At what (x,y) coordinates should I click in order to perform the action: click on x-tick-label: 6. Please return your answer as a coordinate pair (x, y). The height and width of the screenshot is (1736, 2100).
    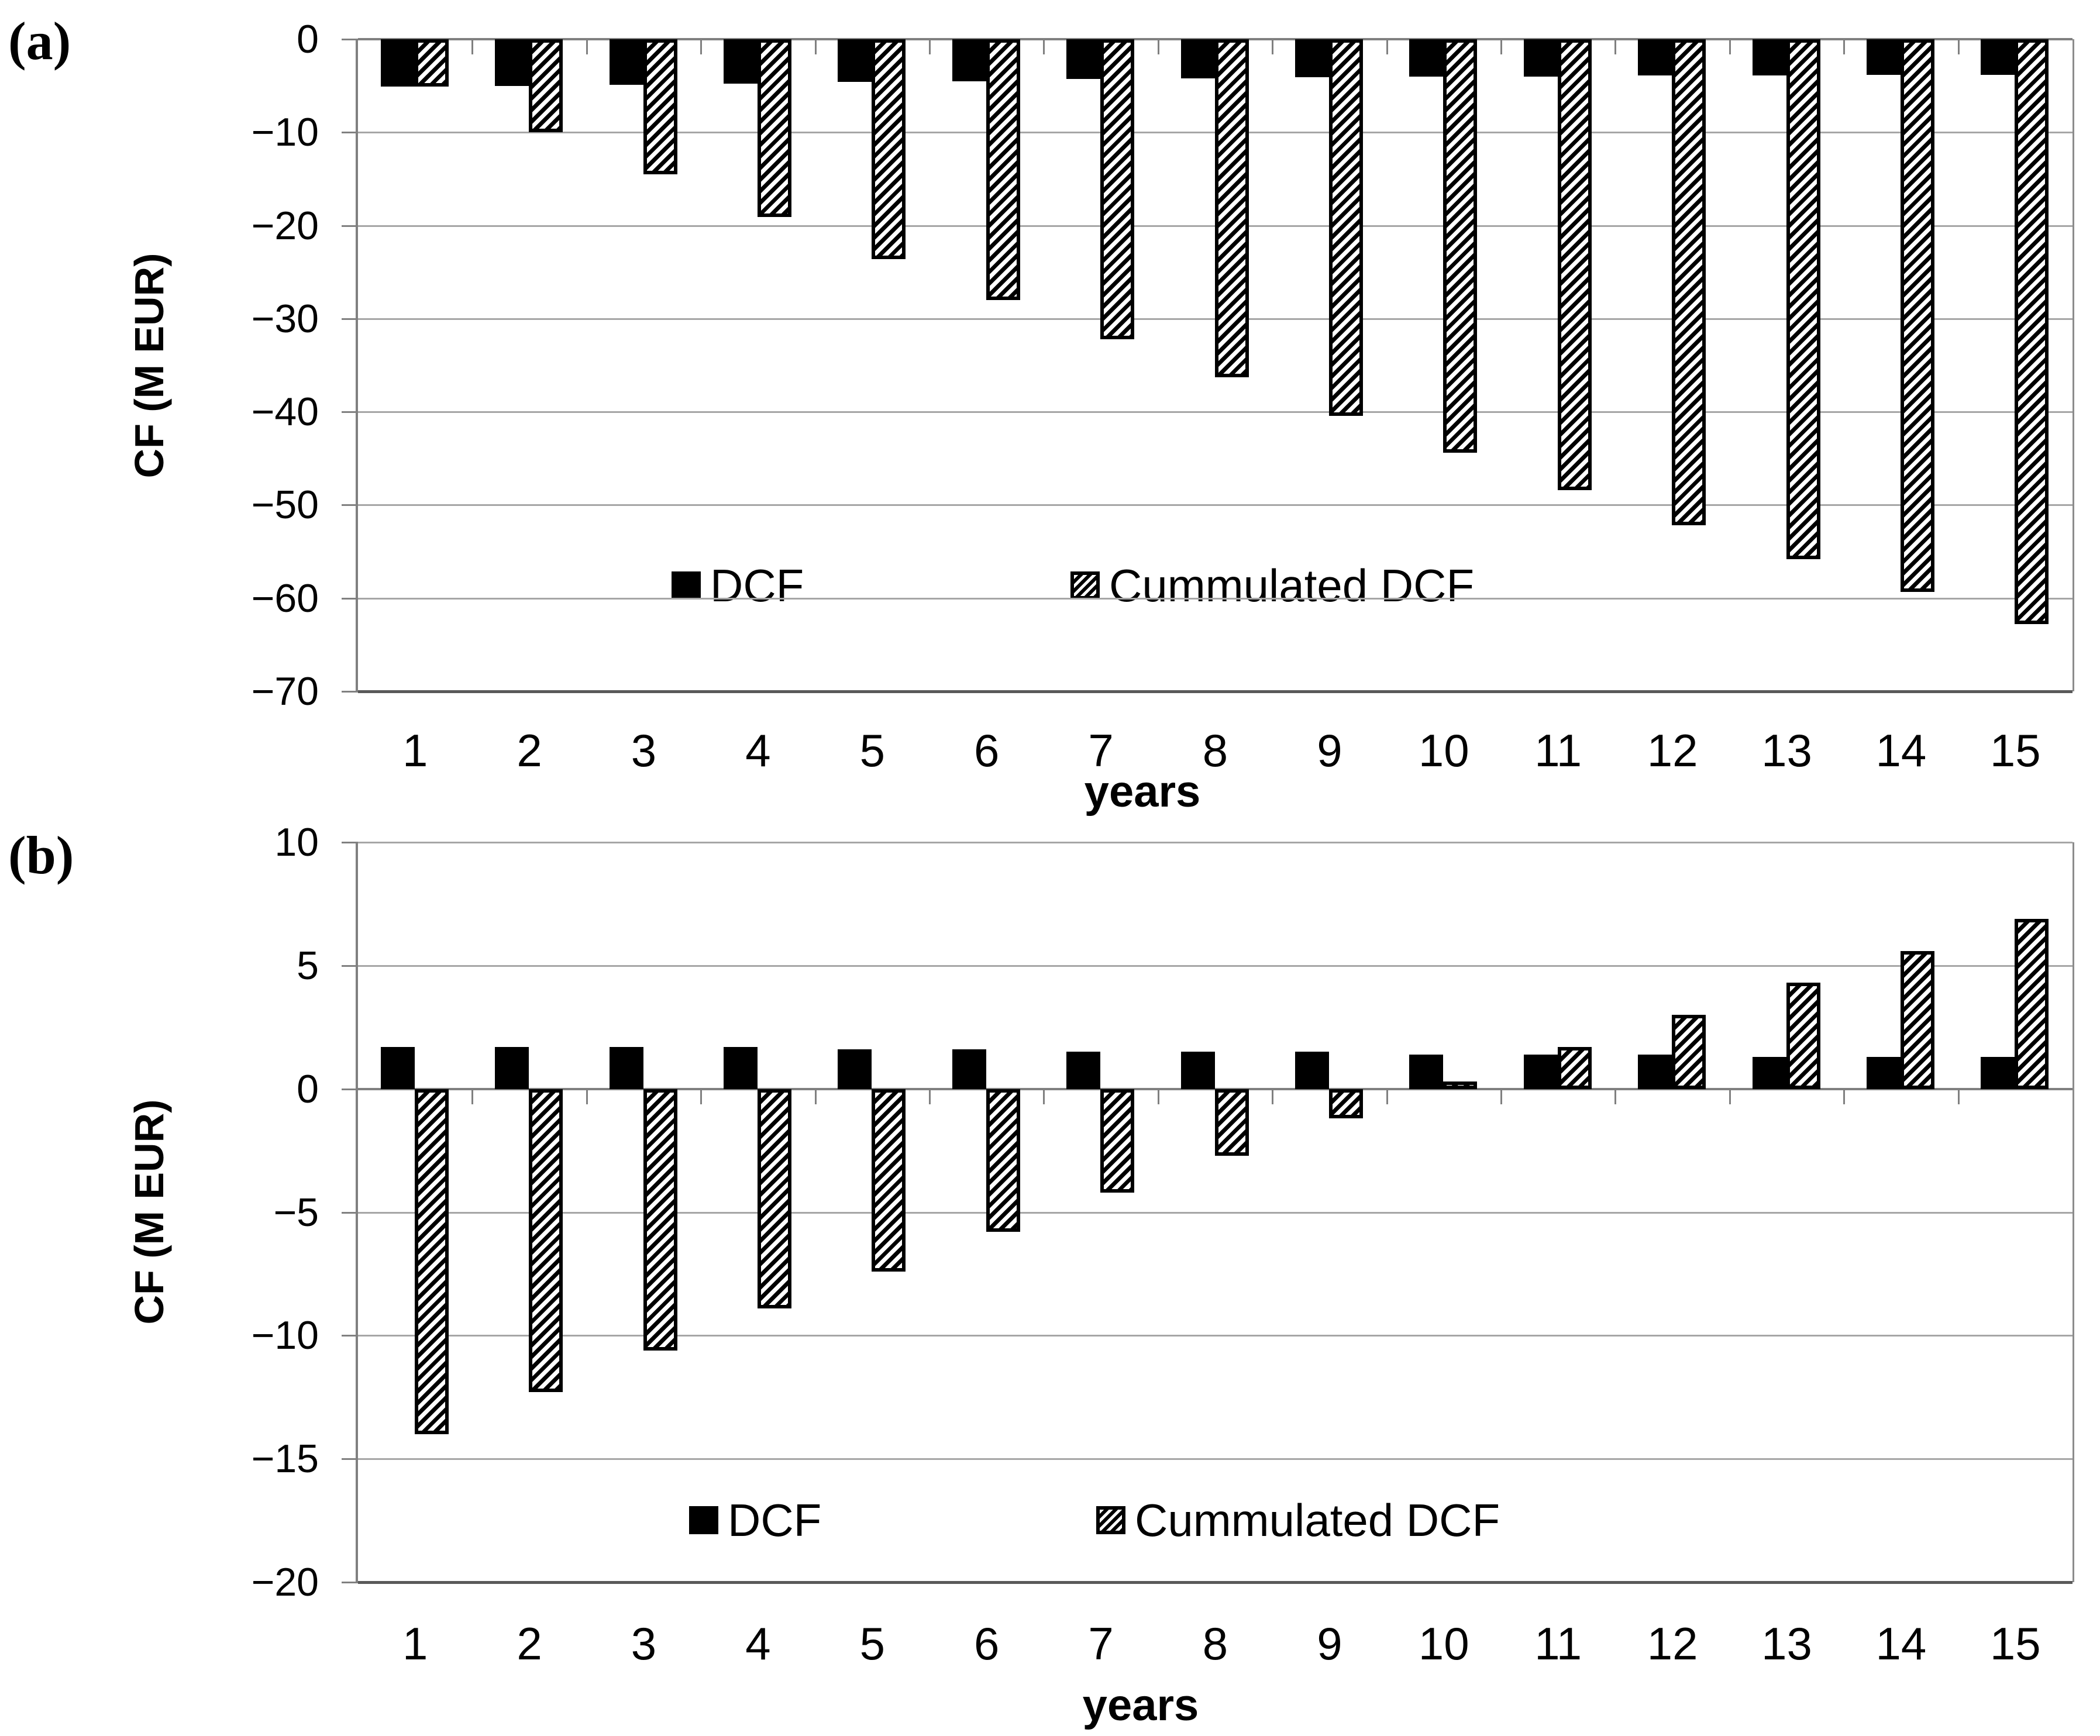
    Looking at the image, I should click on (986, 750).